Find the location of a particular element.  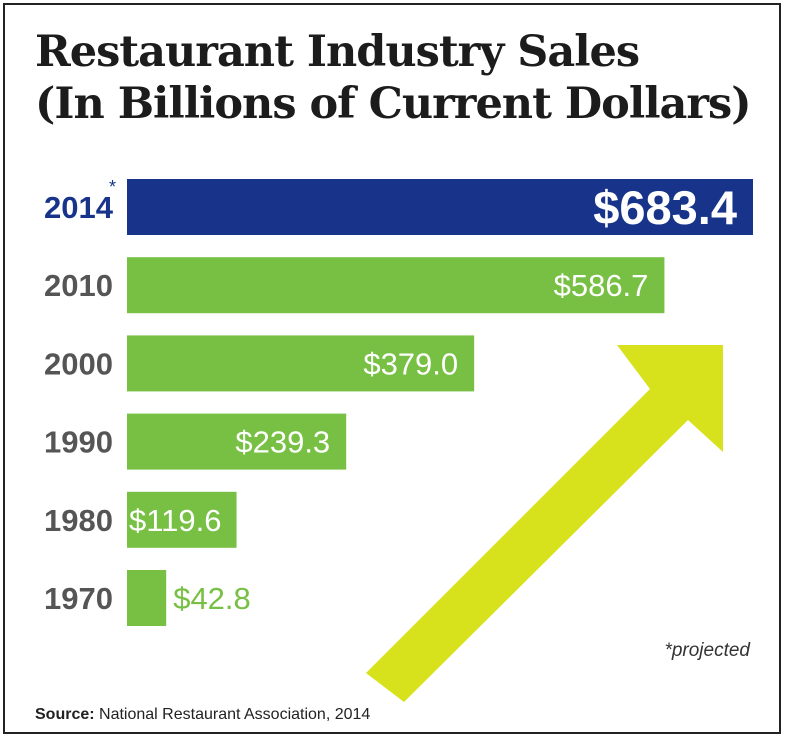

bar-2014 is located at coordinates (440, 207).